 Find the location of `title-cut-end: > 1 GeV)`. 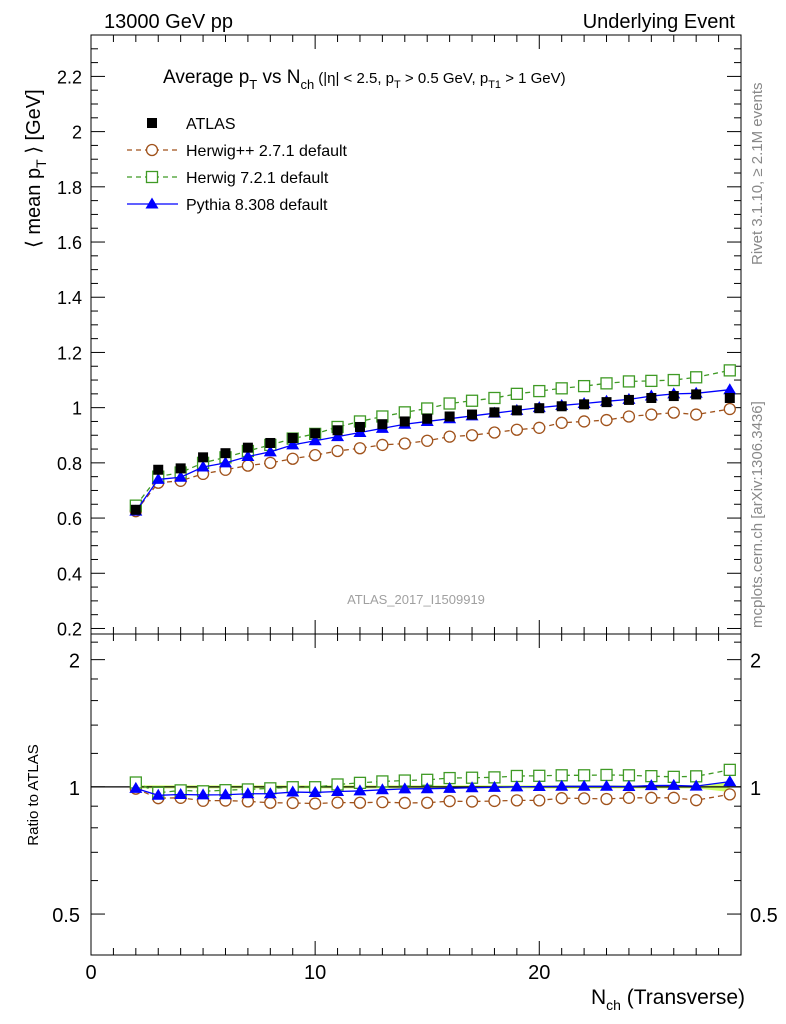

title-cut-end: > 1 GeV) is located at coordinates (533, 78).